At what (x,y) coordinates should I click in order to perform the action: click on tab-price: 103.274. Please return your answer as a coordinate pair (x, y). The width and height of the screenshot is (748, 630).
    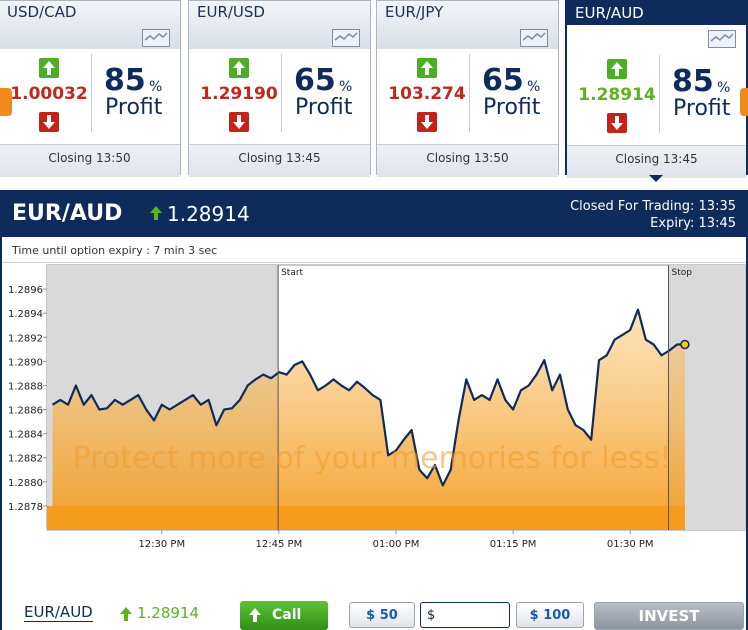
    Looking at the image, I should click on (427, 94).